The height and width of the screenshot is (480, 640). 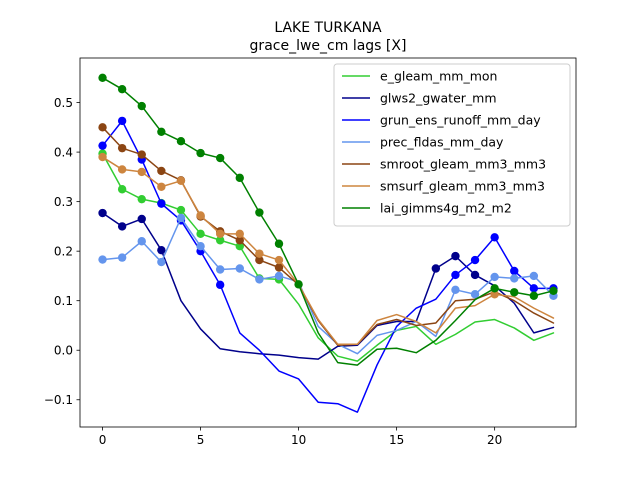 I want to click on legend-label: smroot_gleam_mm3_mm3, so click(x=463, y=164).